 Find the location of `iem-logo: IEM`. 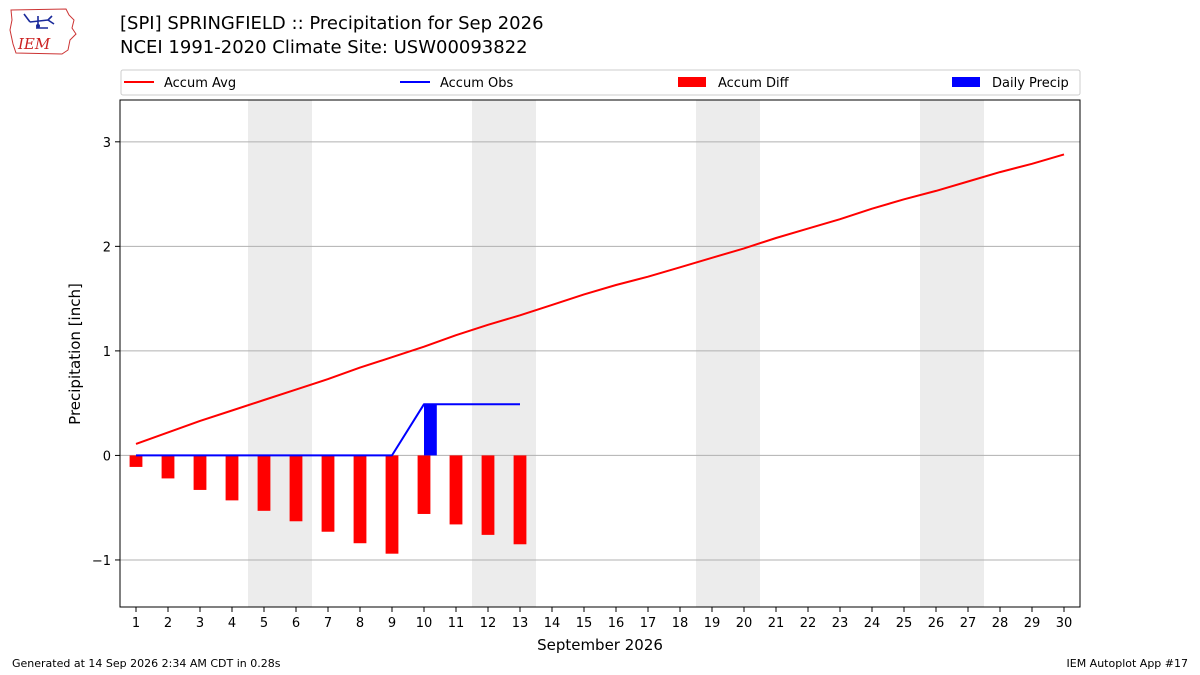

iem-logo: IEM is located at coordinates (43, 31).